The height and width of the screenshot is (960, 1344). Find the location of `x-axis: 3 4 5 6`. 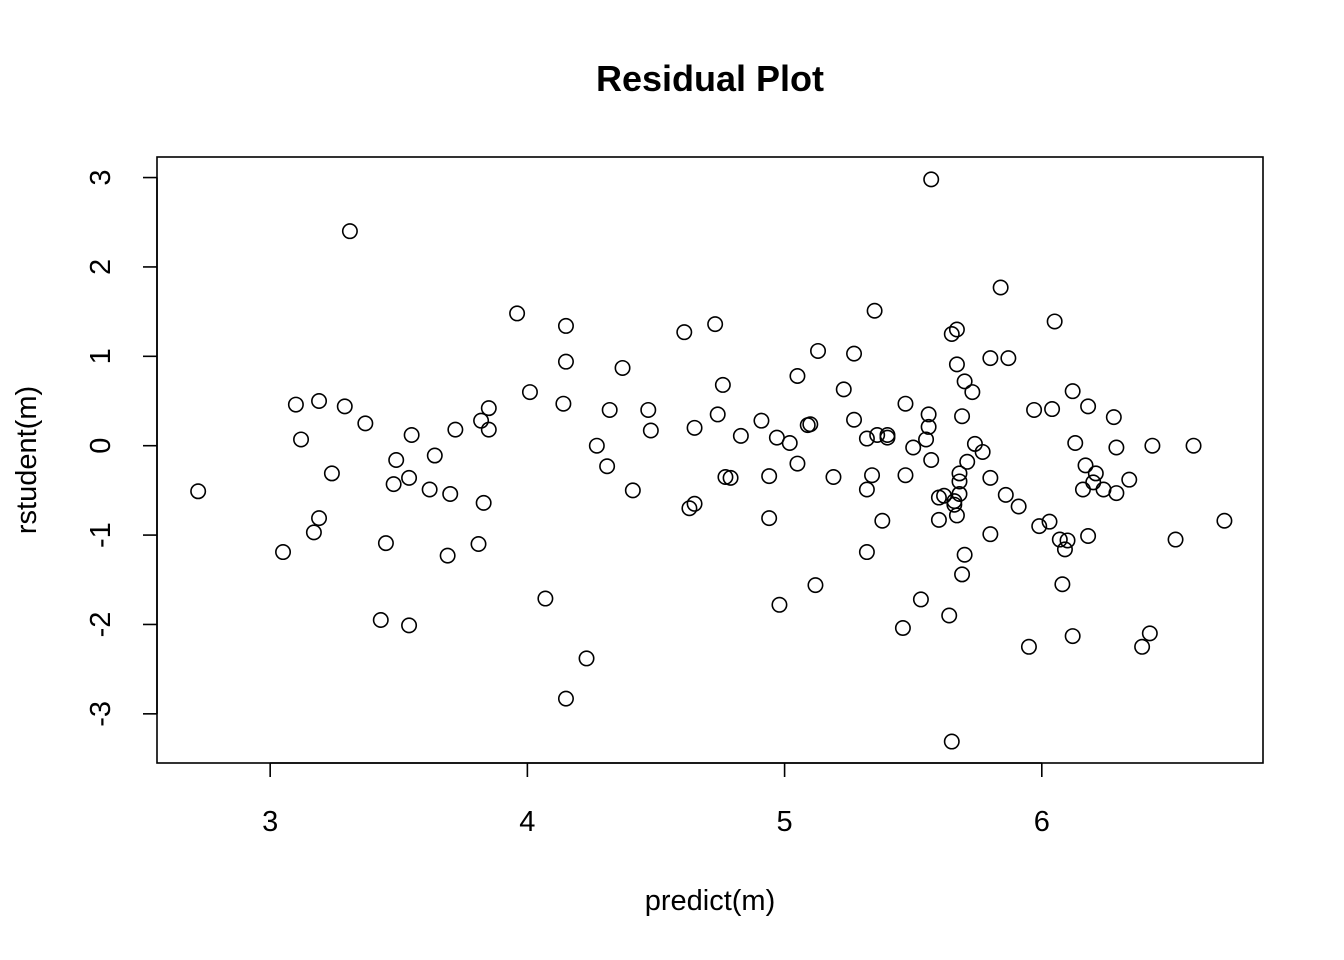

x-axis: 3 4 5 6 is located at coordinates (656, 800).